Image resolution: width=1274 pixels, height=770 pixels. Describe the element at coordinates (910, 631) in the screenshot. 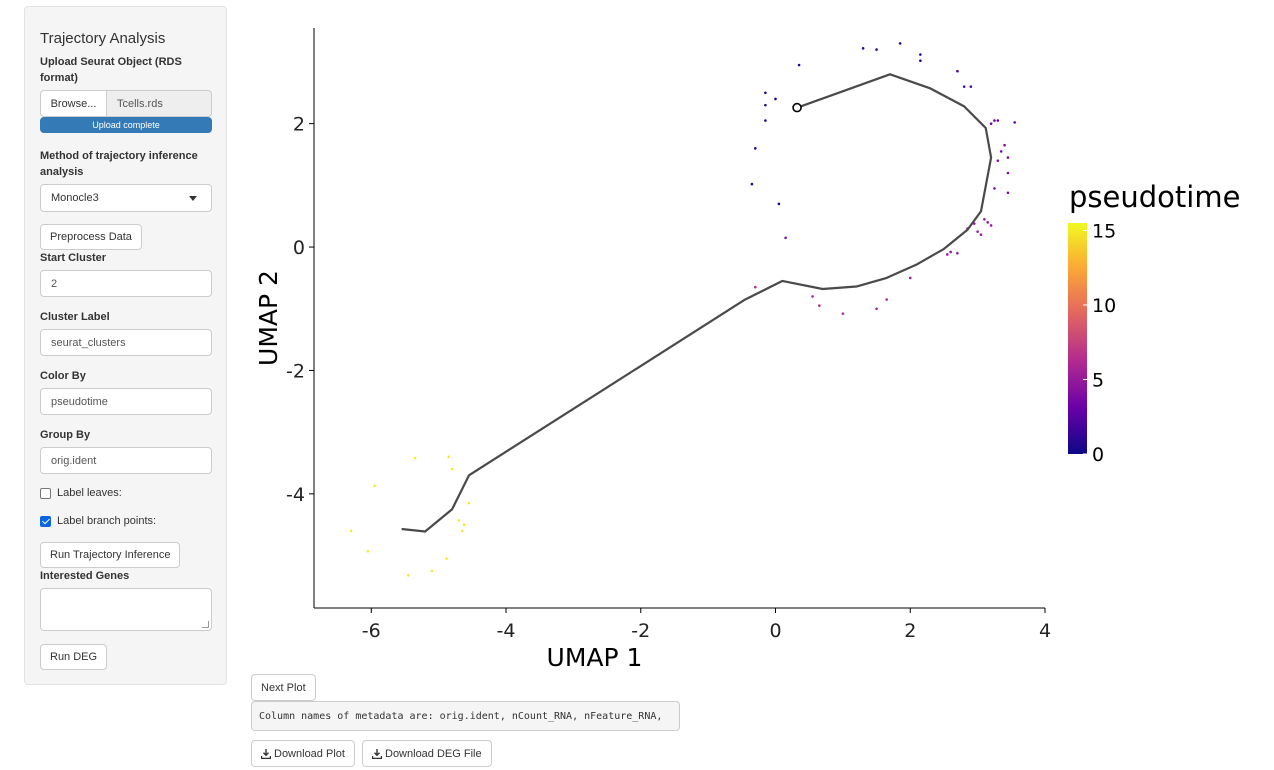

I see `x-tick-label: 2` at that location.